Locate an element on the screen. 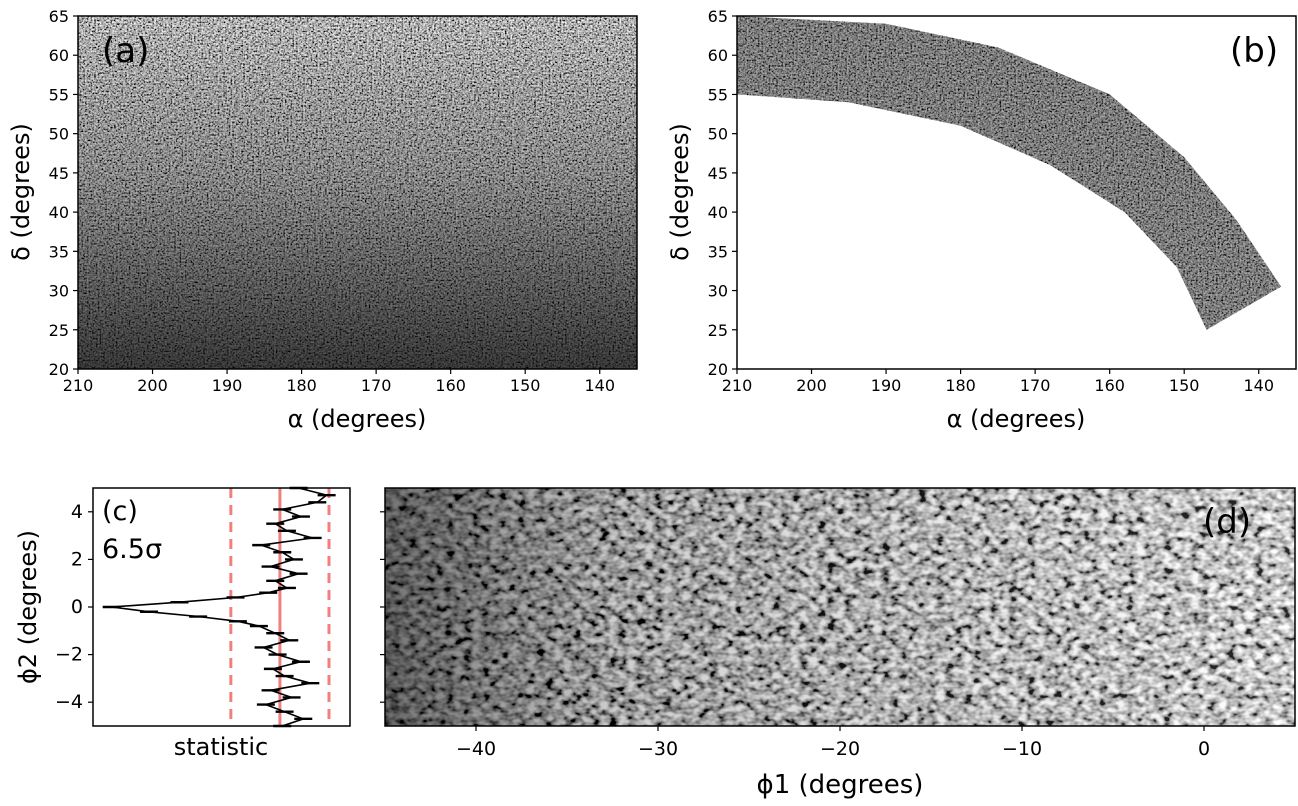 The width and height of the screenshot is (1298, 806). panel-c-annotation: 6.5σ is located at coordinates (132, 549).